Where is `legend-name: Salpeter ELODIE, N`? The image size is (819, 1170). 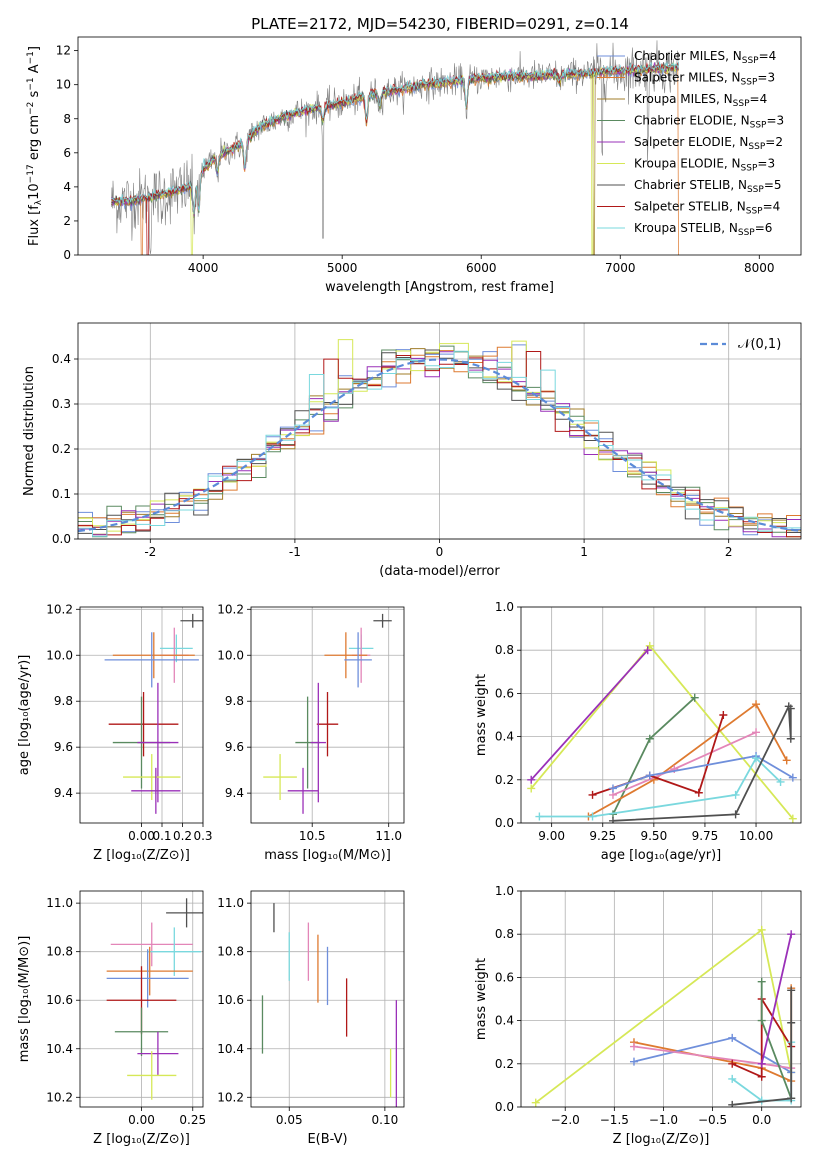 legend-name: Salpeter ELODIE, N is located at coordinates (691, 142).